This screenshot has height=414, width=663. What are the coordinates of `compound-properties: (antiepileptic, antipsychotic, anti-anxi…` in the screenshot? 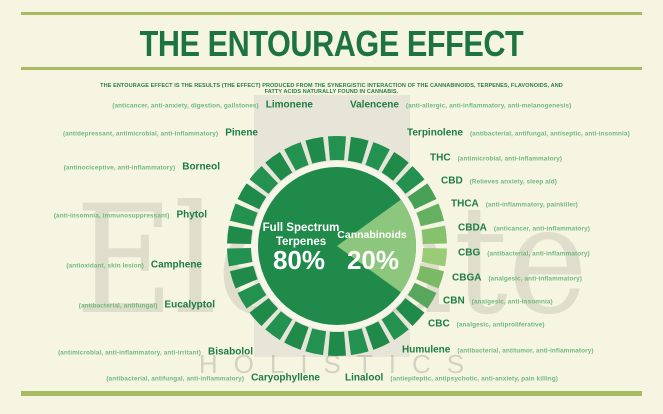 It's located at (474, 379).